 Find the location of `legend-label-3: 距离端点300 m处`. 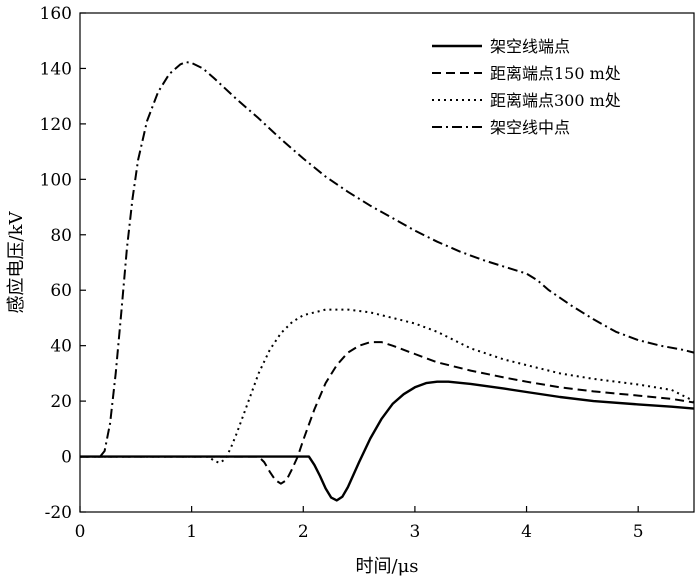

legend-label-3: 距离端点300 m处 is located at coordinates (555, 100).